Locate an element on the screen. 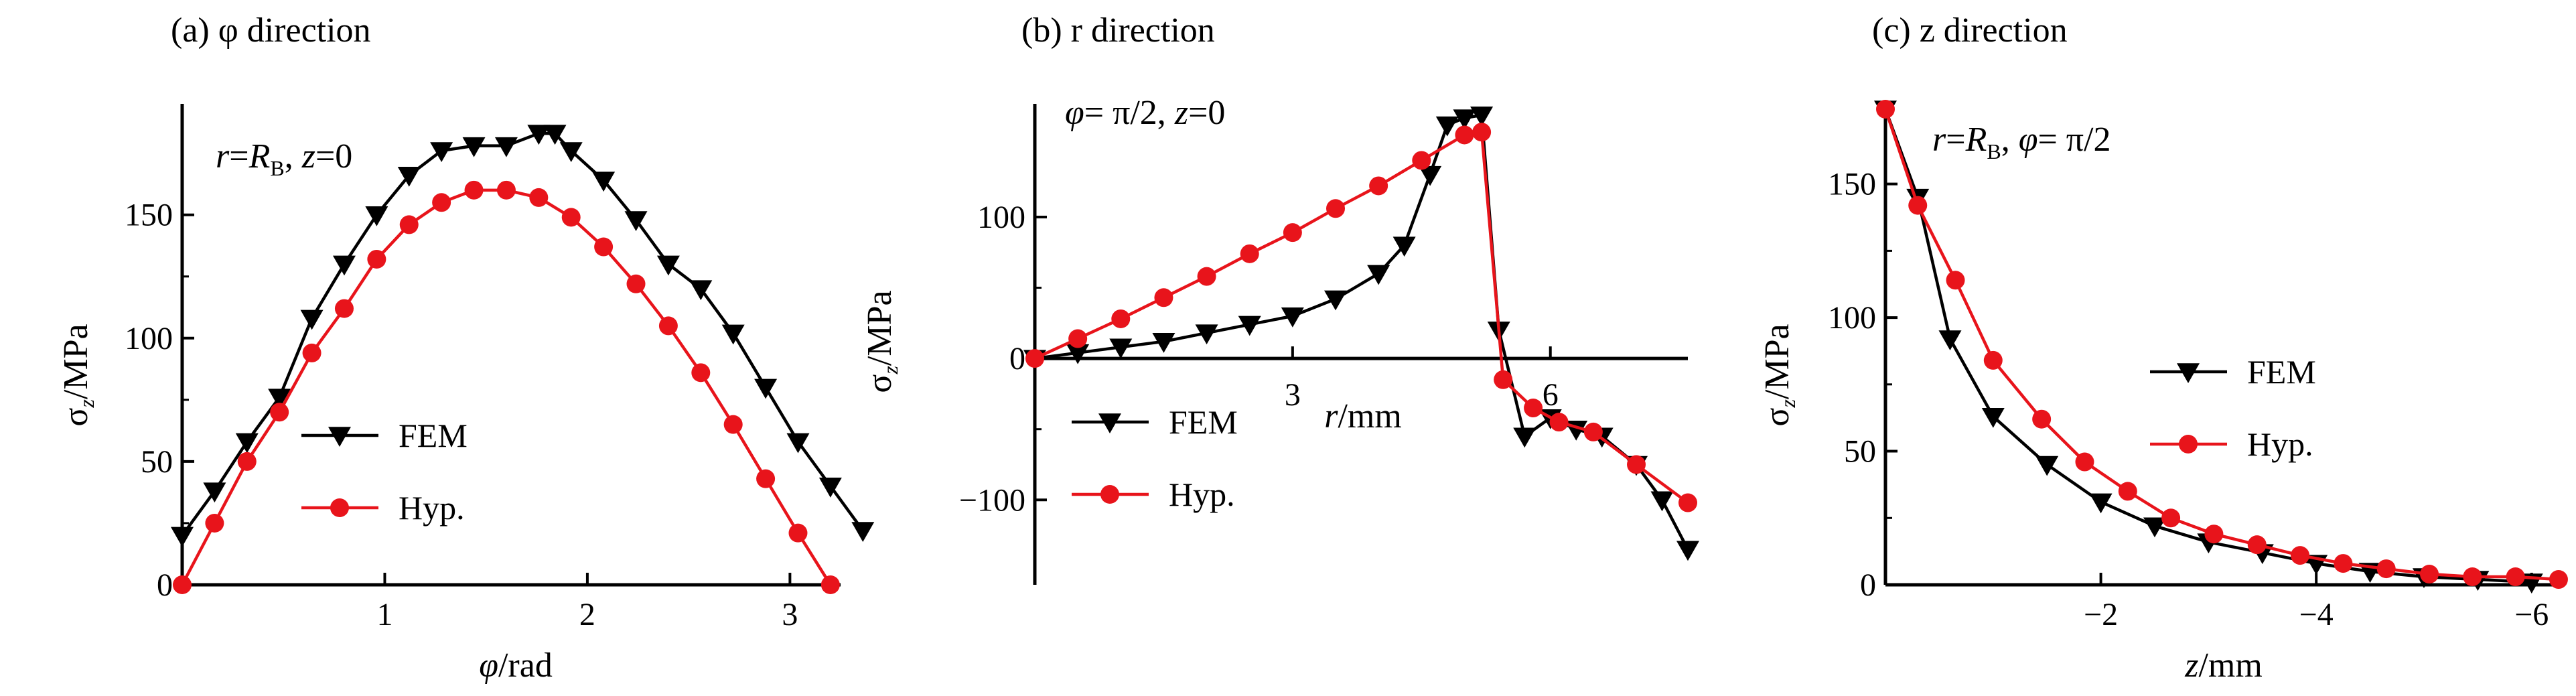 Image resolution: width=2576 pixels, height=696 pixels. y-tick-label: 0 is located at coordinates (165, 585).